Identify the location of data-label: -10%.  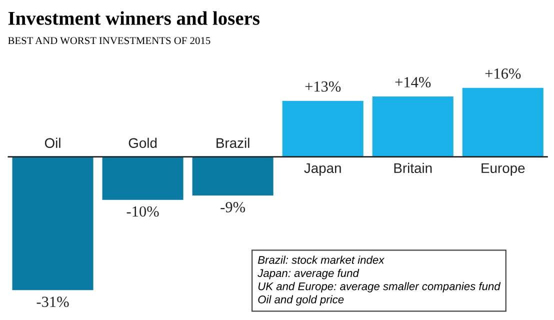
(142, 211).